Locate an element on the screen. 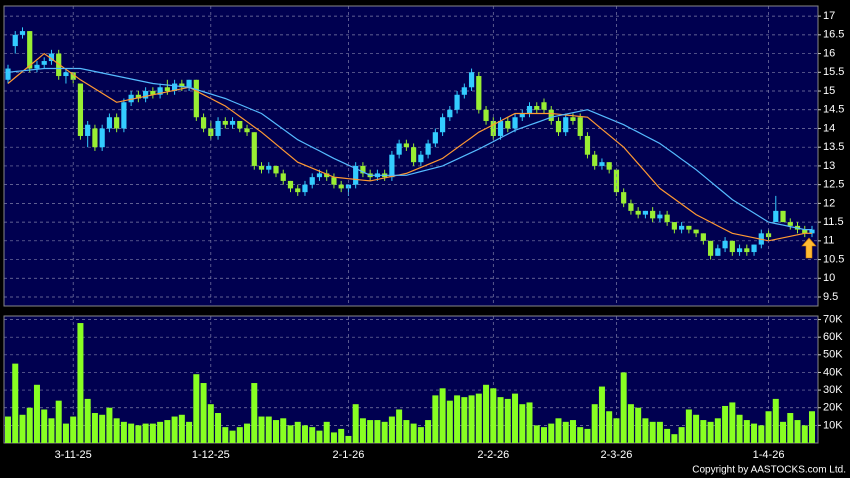  y-tick-label: 9.5 is located at coordinates (830, 297).